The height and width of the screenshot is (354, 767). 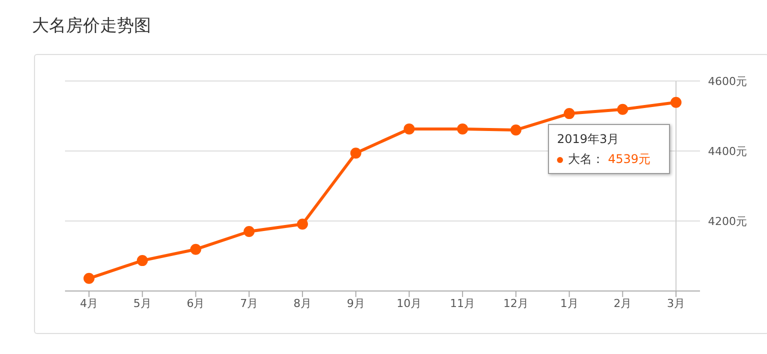 I want to click on y-tick-label: 4400元, so click(x=727, y=151).